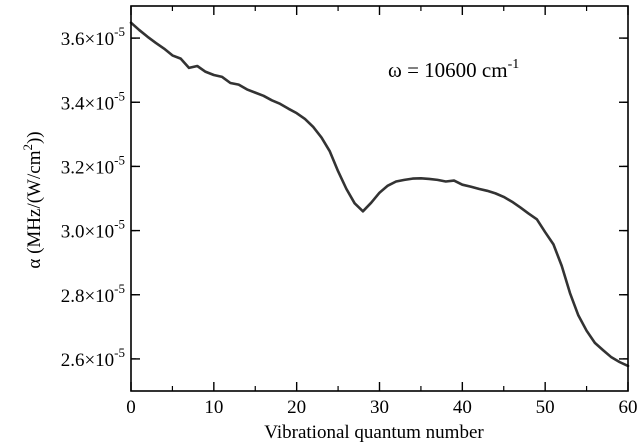  Describe the element at coordinates (87, 103) in the screenshot. I see `y-tick-mantissa: 3.4×10` at that location.